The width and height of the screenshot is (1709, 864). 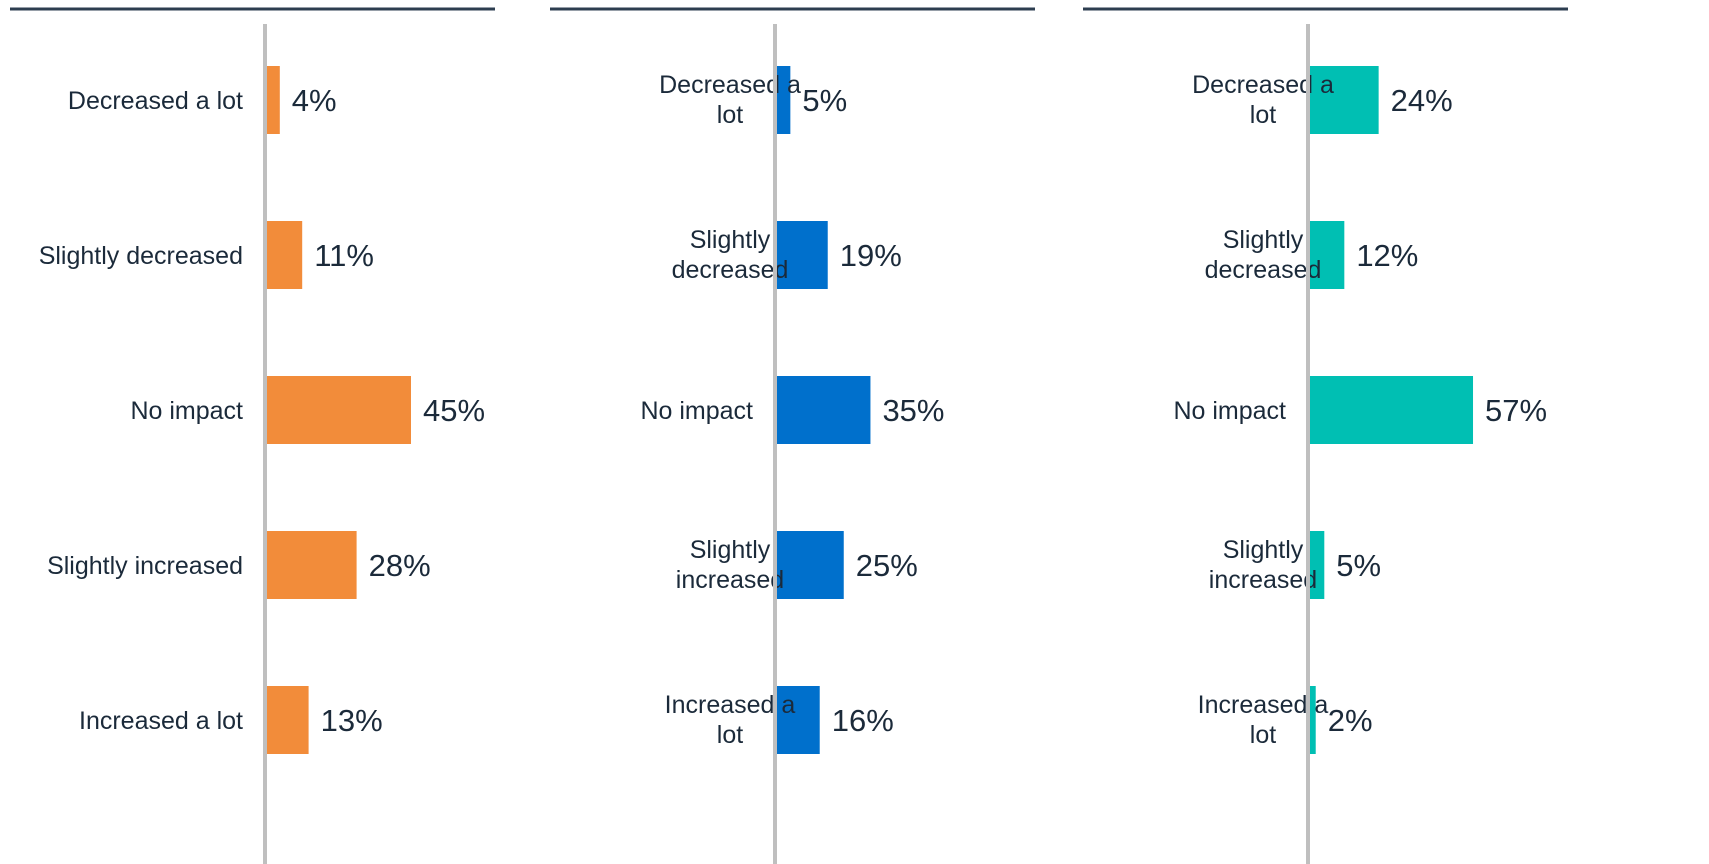 I want to click on value-label-4: 5%, so click(x=1358, y=565).